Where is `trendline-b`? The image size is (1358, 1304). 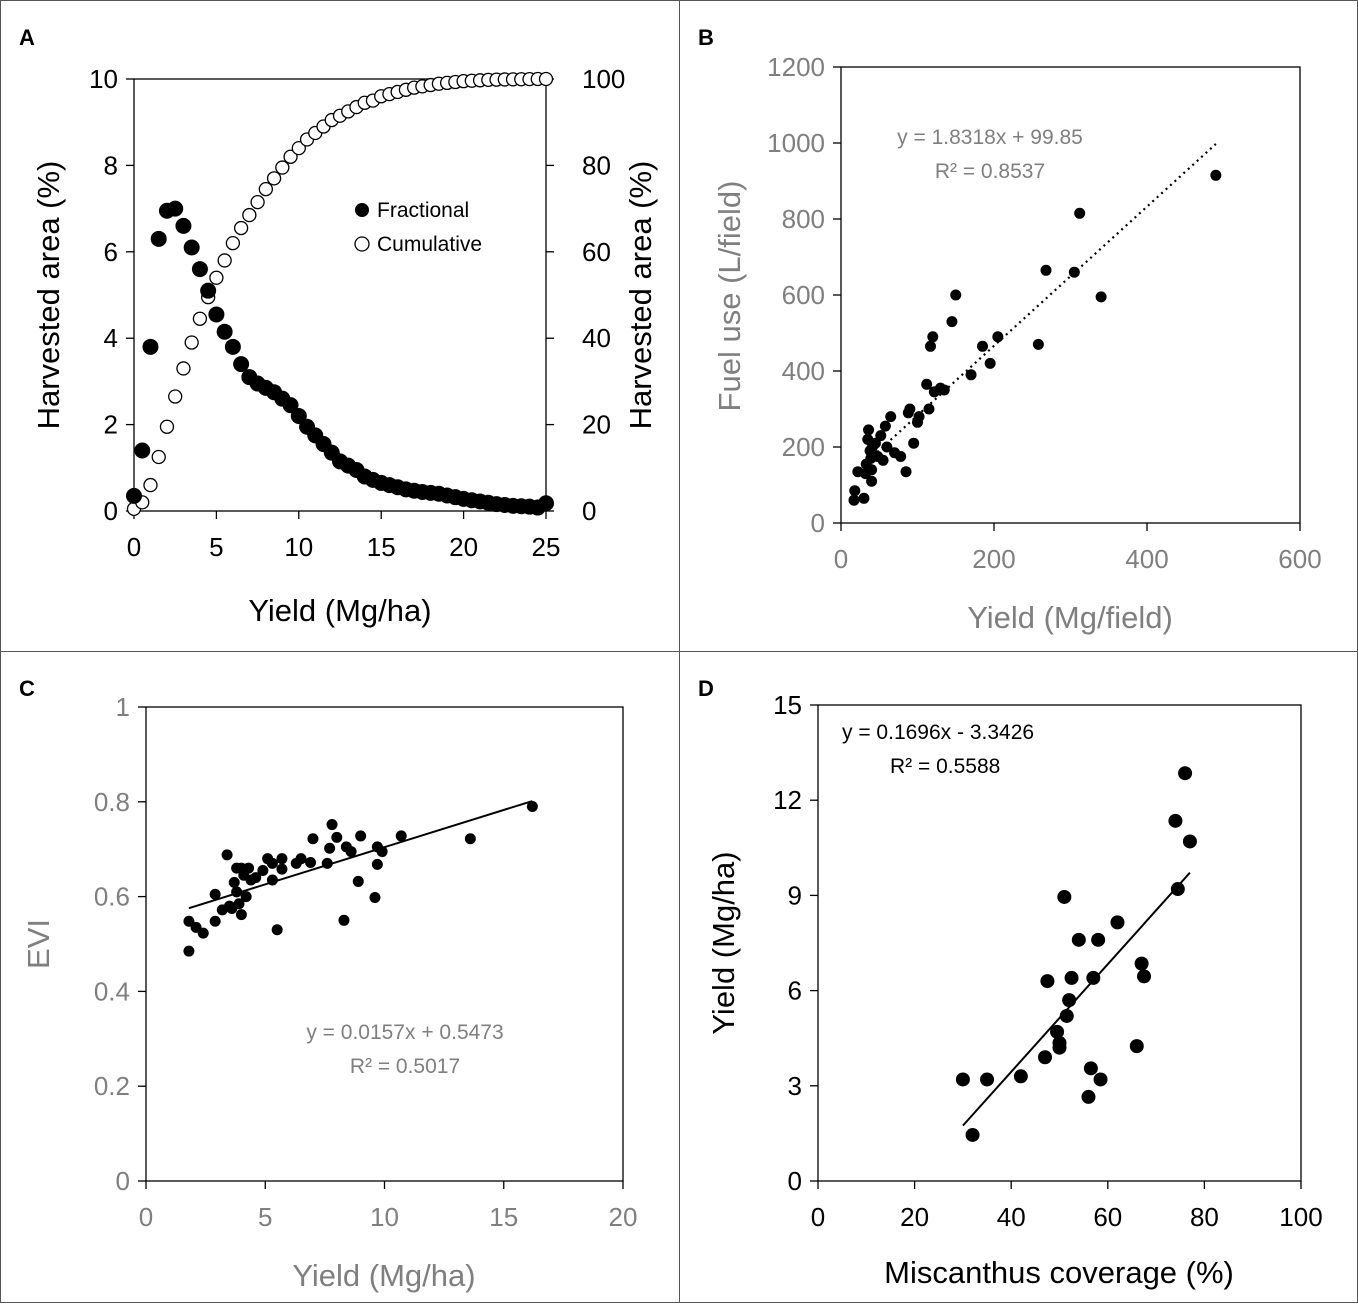
trendline-b is located at coordinates (1040, 304).